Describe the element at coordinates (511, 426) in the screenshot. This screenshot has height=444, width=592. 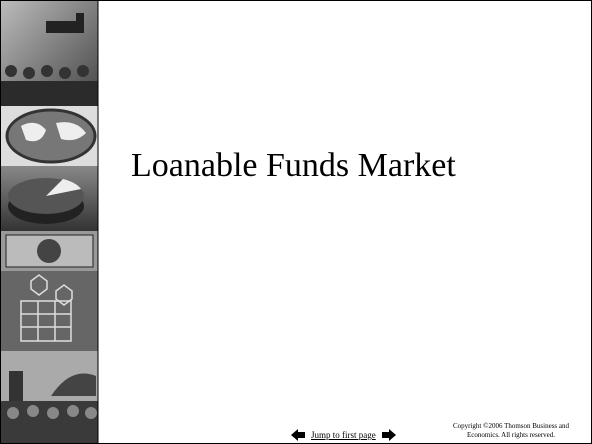
I see `copyright-line: Copyright ©2006 Thomson Business and` at that location.